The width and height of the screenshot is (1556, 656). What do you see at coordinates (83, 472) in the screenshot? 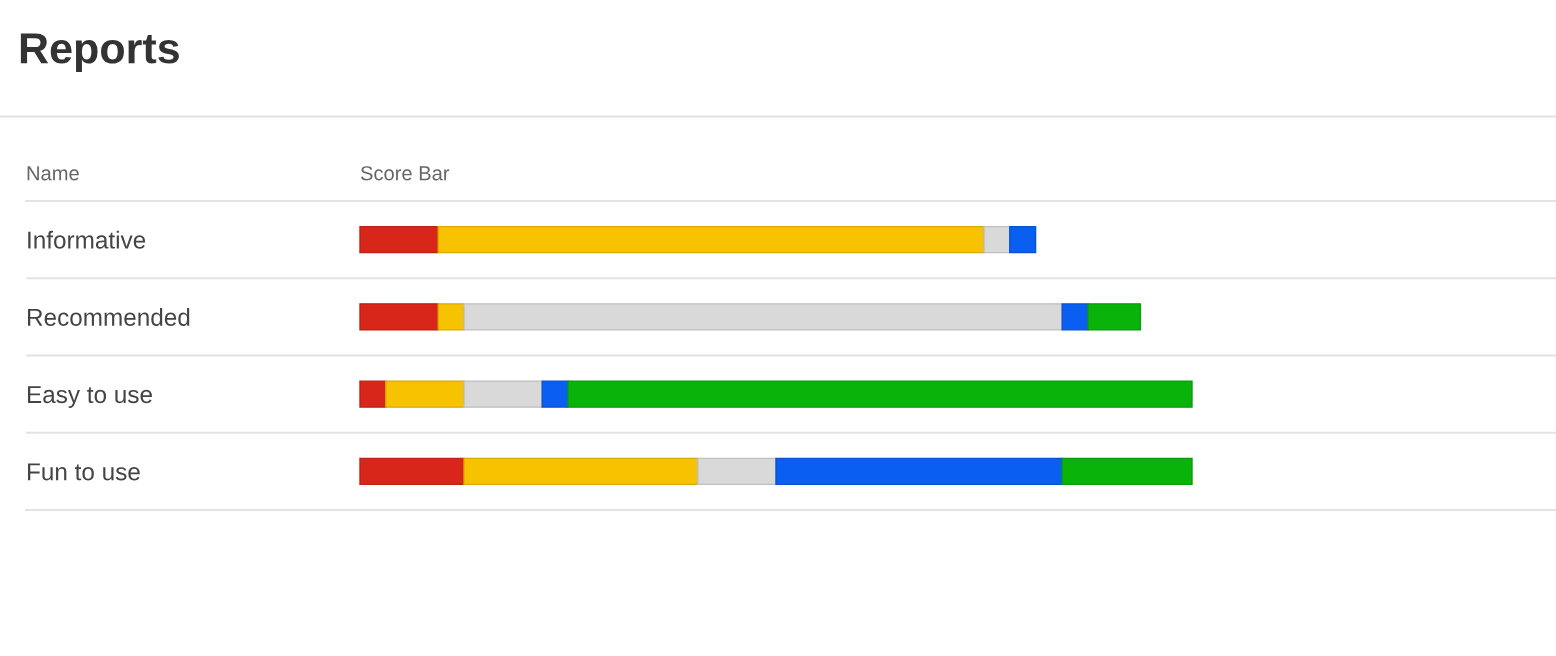
I see `y-tick-label: Fun to use` at bounding box center [83, 472].